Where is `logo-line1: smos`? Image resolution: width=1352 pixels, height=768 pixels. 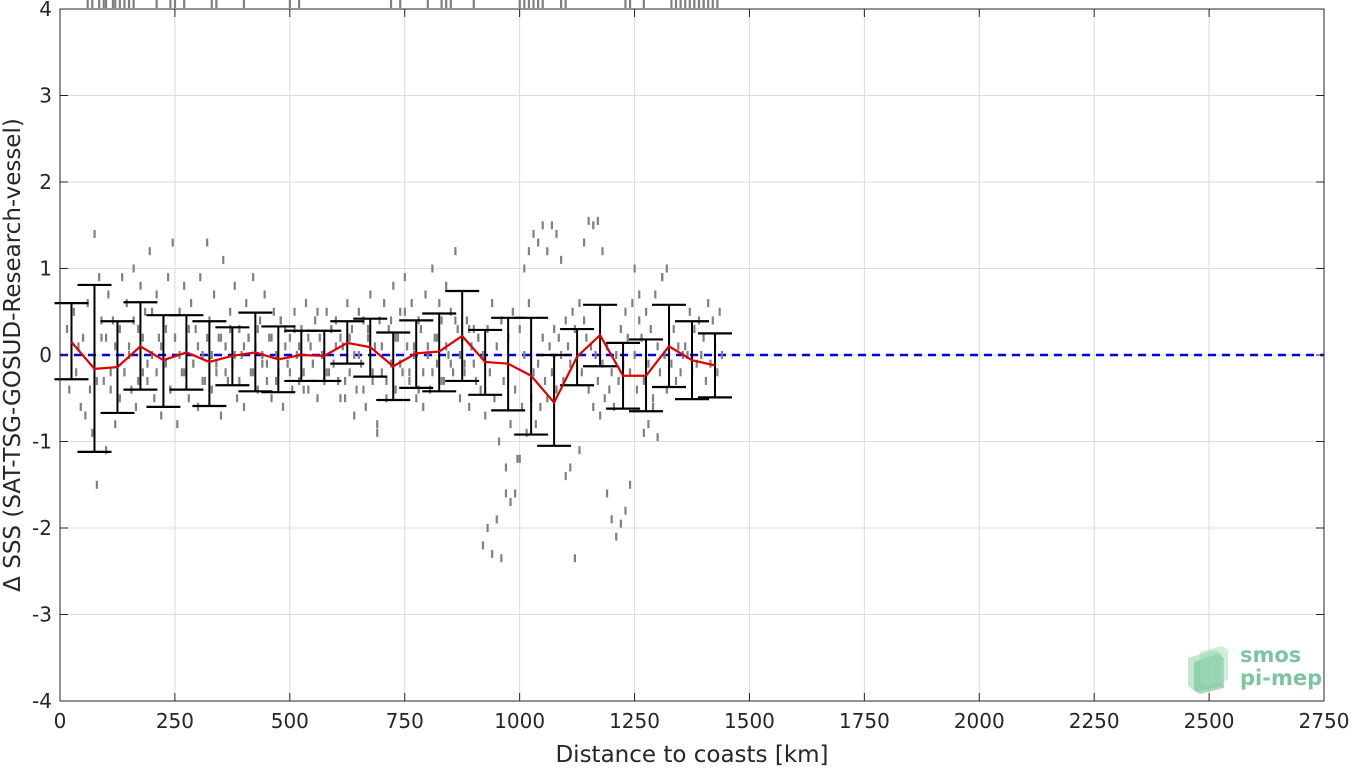
logo-line1: smos is located at coordinates (1270, 655).